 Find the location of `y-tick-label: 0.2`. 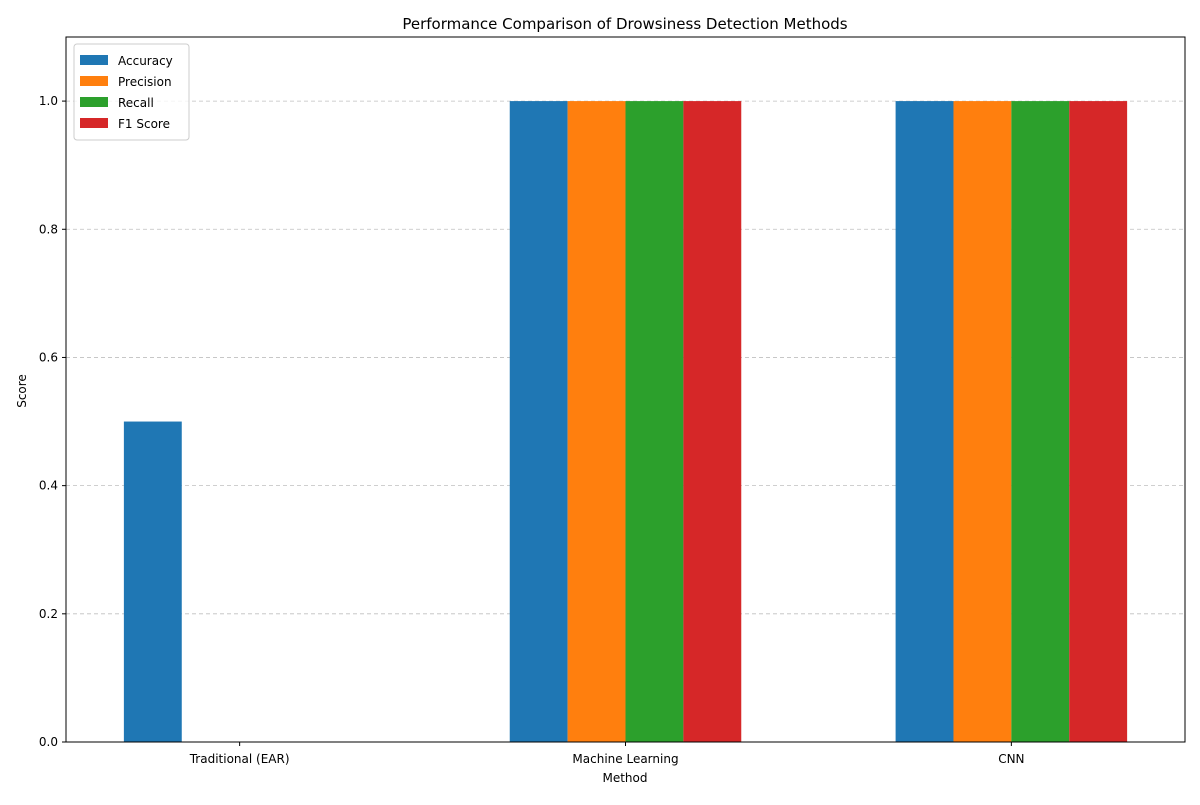

y-tick-label: 0.2 is located at coordinates (48, 614).